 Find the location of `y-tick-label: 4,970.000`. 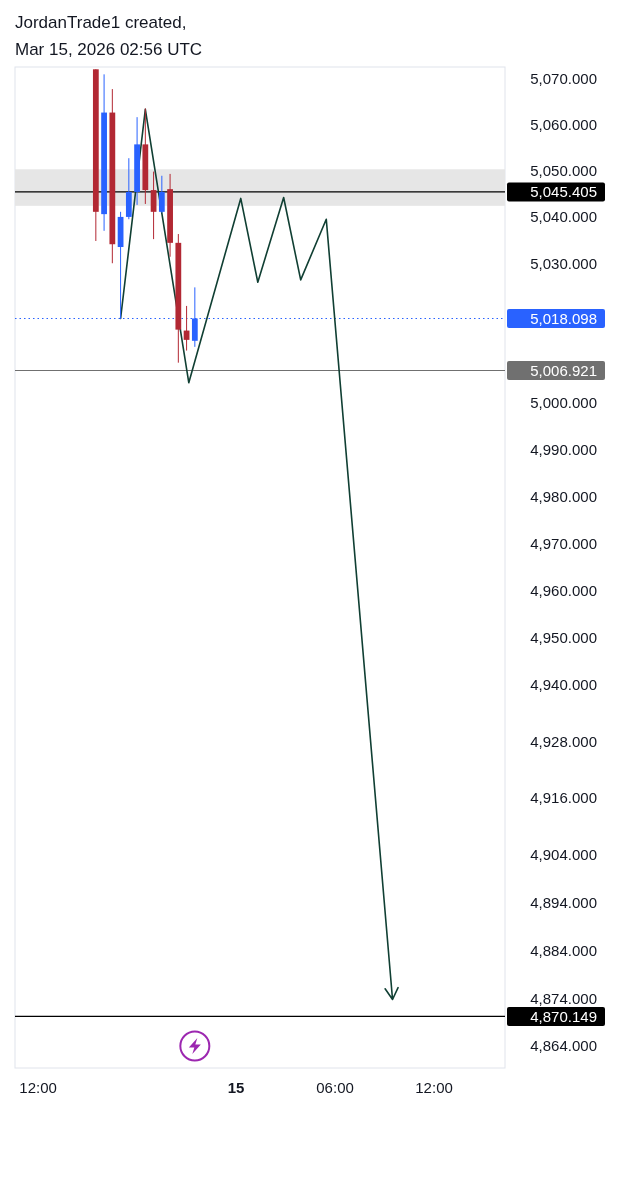

y-tick-label: 4,970.000 is located at coordinates (563, 543).